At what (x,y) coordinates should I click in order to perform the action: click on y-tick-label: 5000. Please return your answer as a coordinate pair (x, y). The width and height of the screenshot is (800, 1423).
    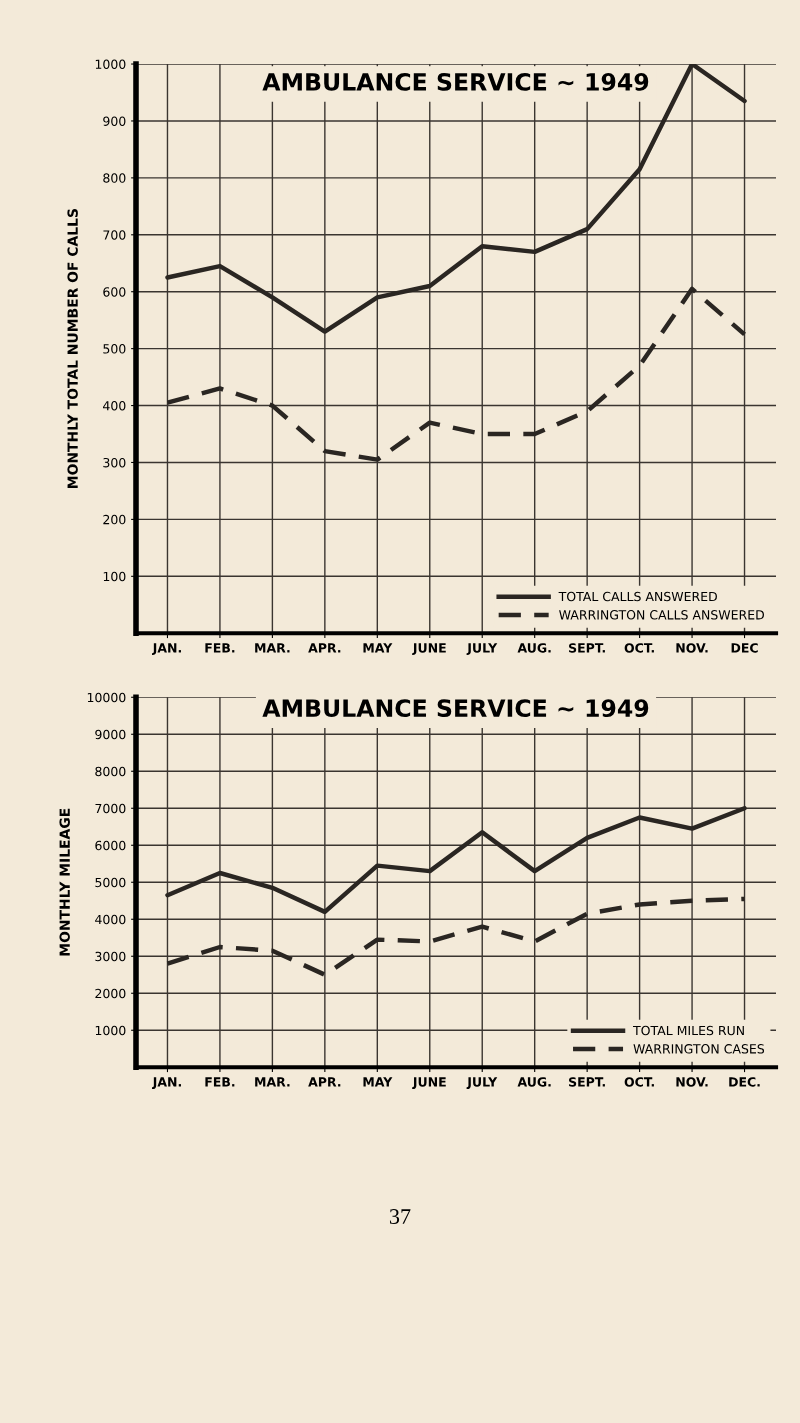
    Looking at the image, I should click on (110, 882).